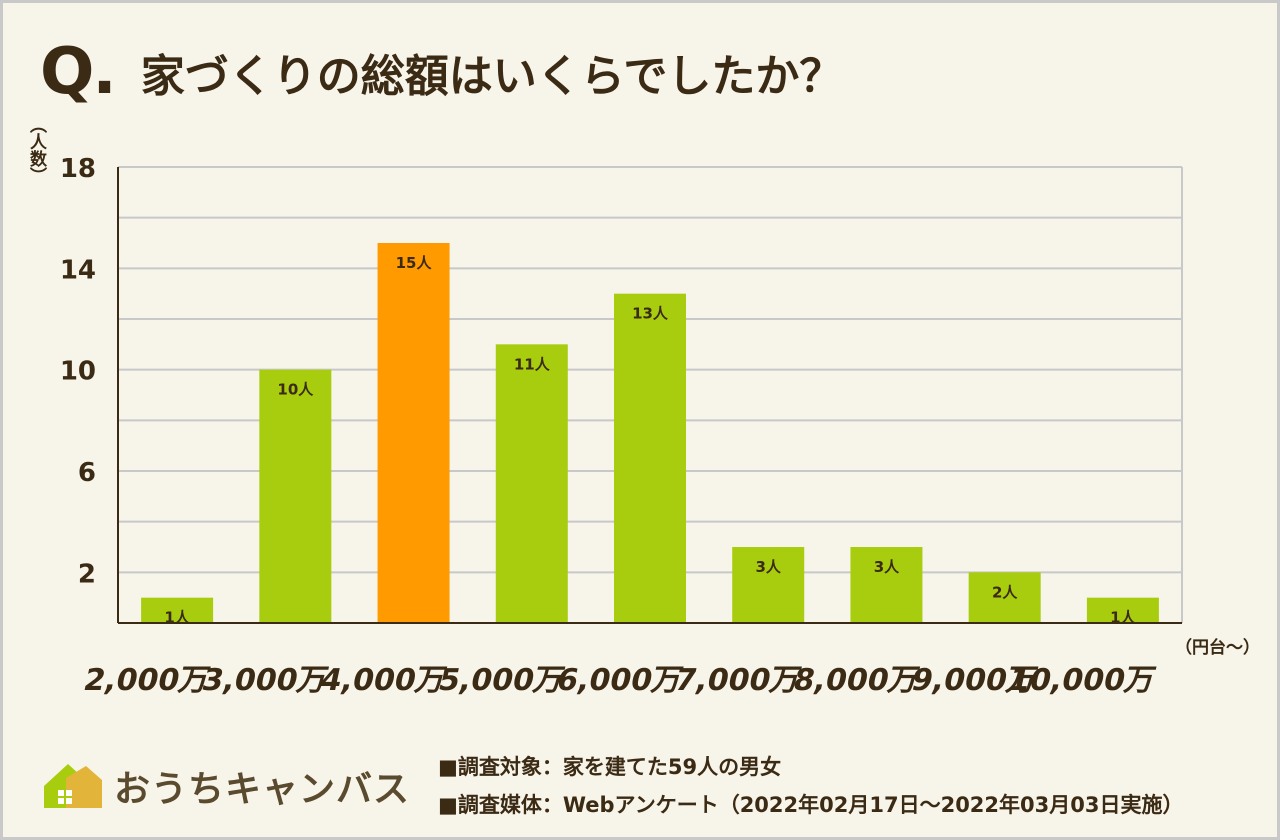 This screenshot has width=1280, height=840. Describe the element at coordinates (619, 680) in the screenshot. I see `x-tick-label: 6,000万` at that location.